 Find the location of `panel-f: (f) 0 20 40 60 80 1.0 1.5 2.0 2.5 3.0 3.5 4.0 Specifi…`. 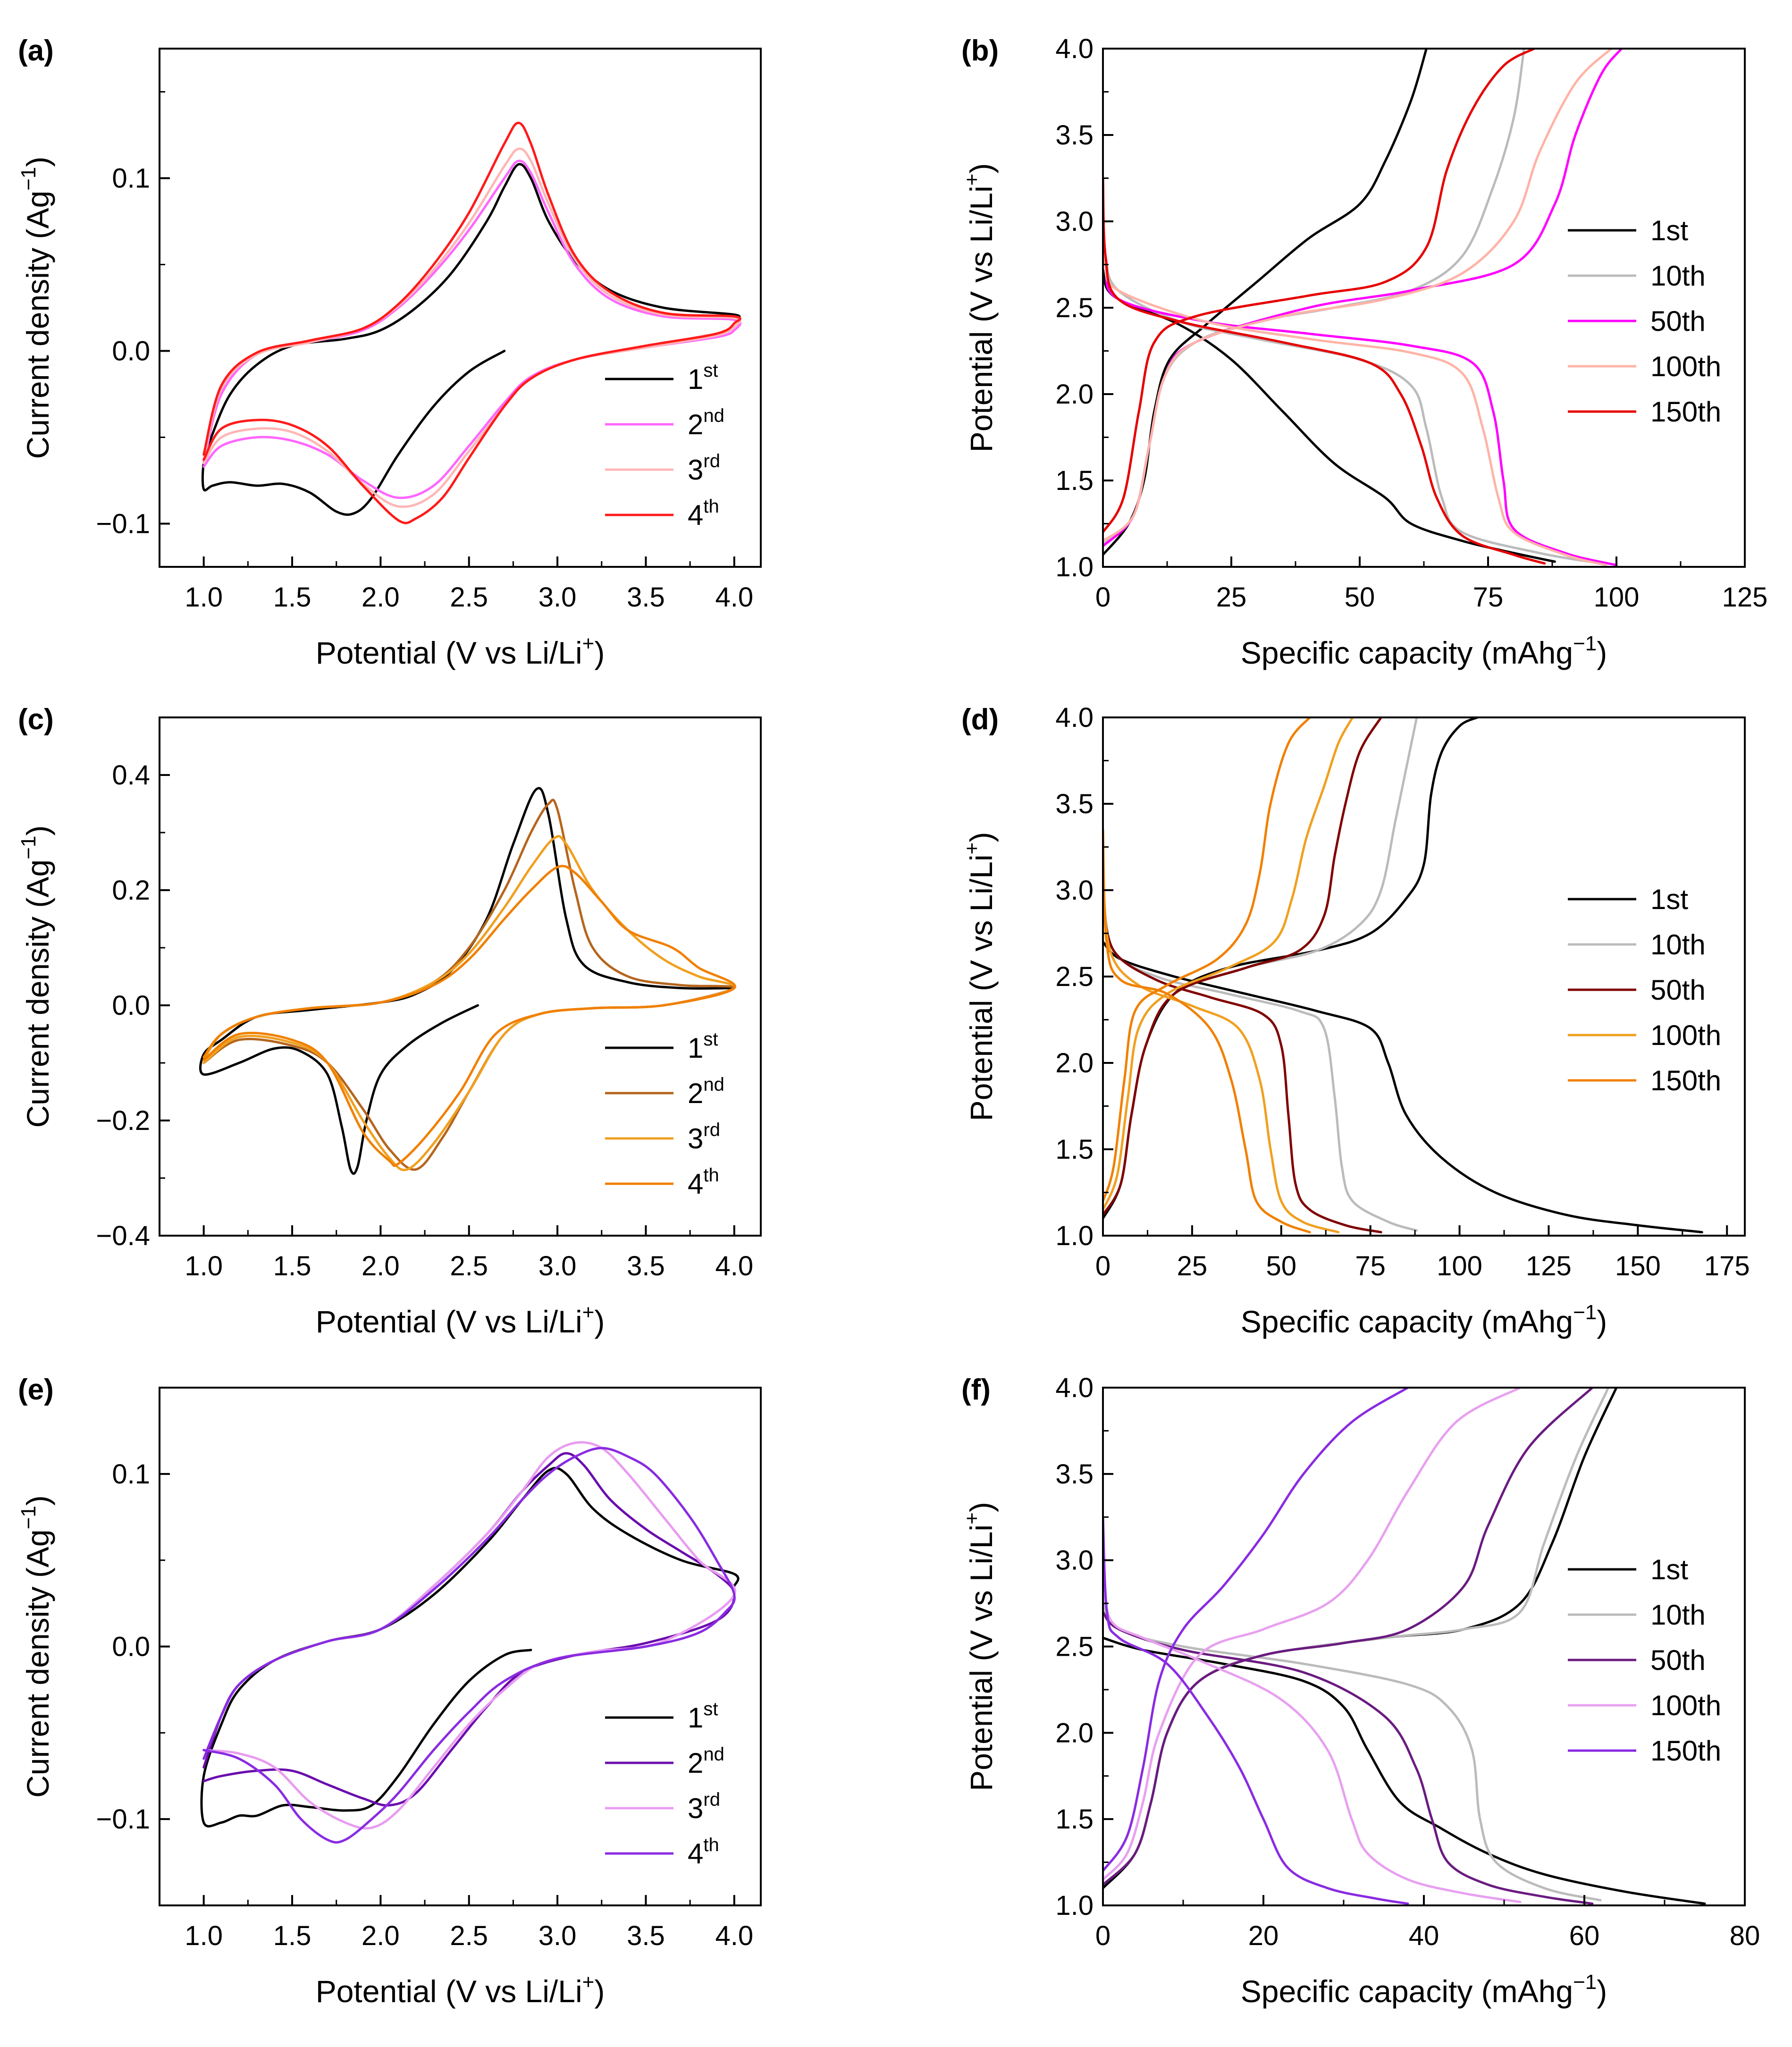

panel-f: (f) 0 20 40 60 80 1.0 1.5 2.0 2.5 3.0 3.5 4.0 Specifi… is located at coordinates (1360, 1691).